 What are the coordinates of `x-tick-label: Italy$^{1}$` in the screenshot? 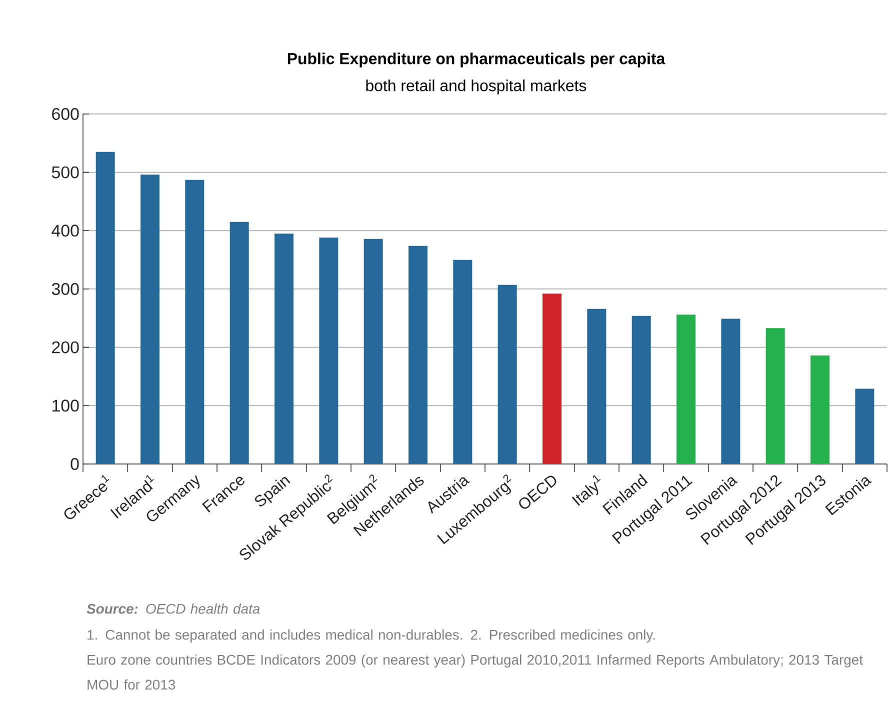 It's located at (586, 490).